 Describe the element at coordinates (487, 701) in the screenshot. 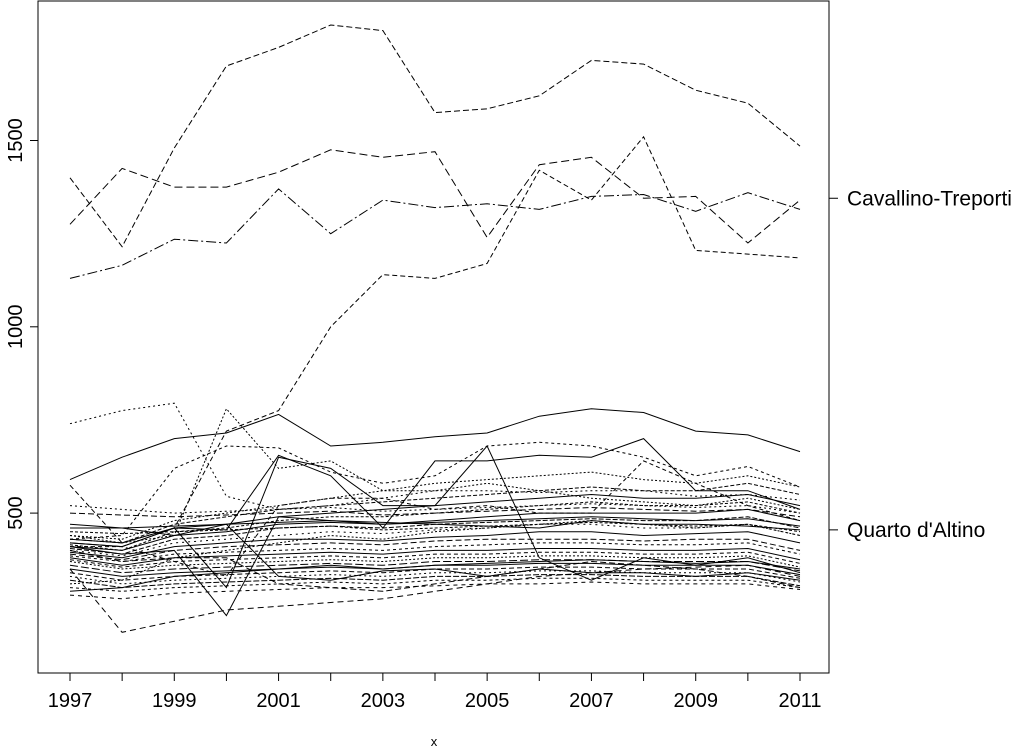

I see `x-tick-label: 2005` at that location.